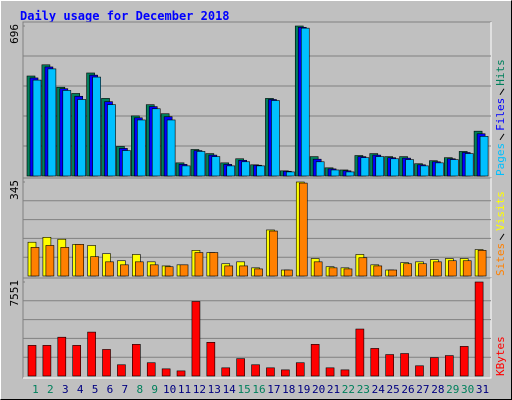  What do you see at coordinates (407, 389) in the screenshot?
I see `x-tick-label: 26` at bounding box center [407, 389].